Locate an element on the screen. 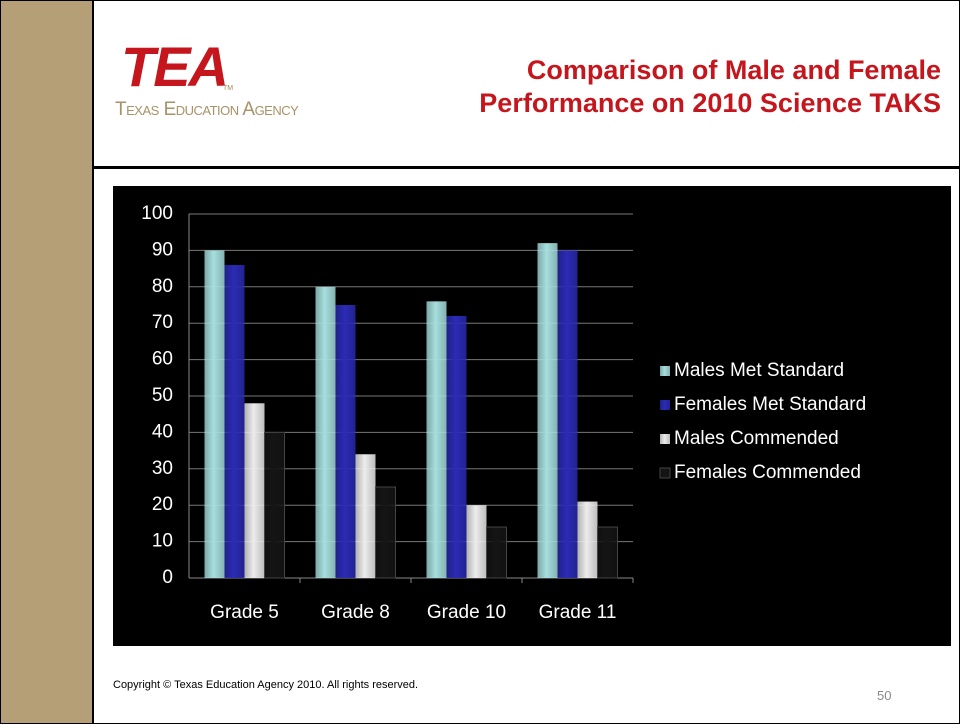  y-tick-label: 80 is located at coordinates (162, 286).